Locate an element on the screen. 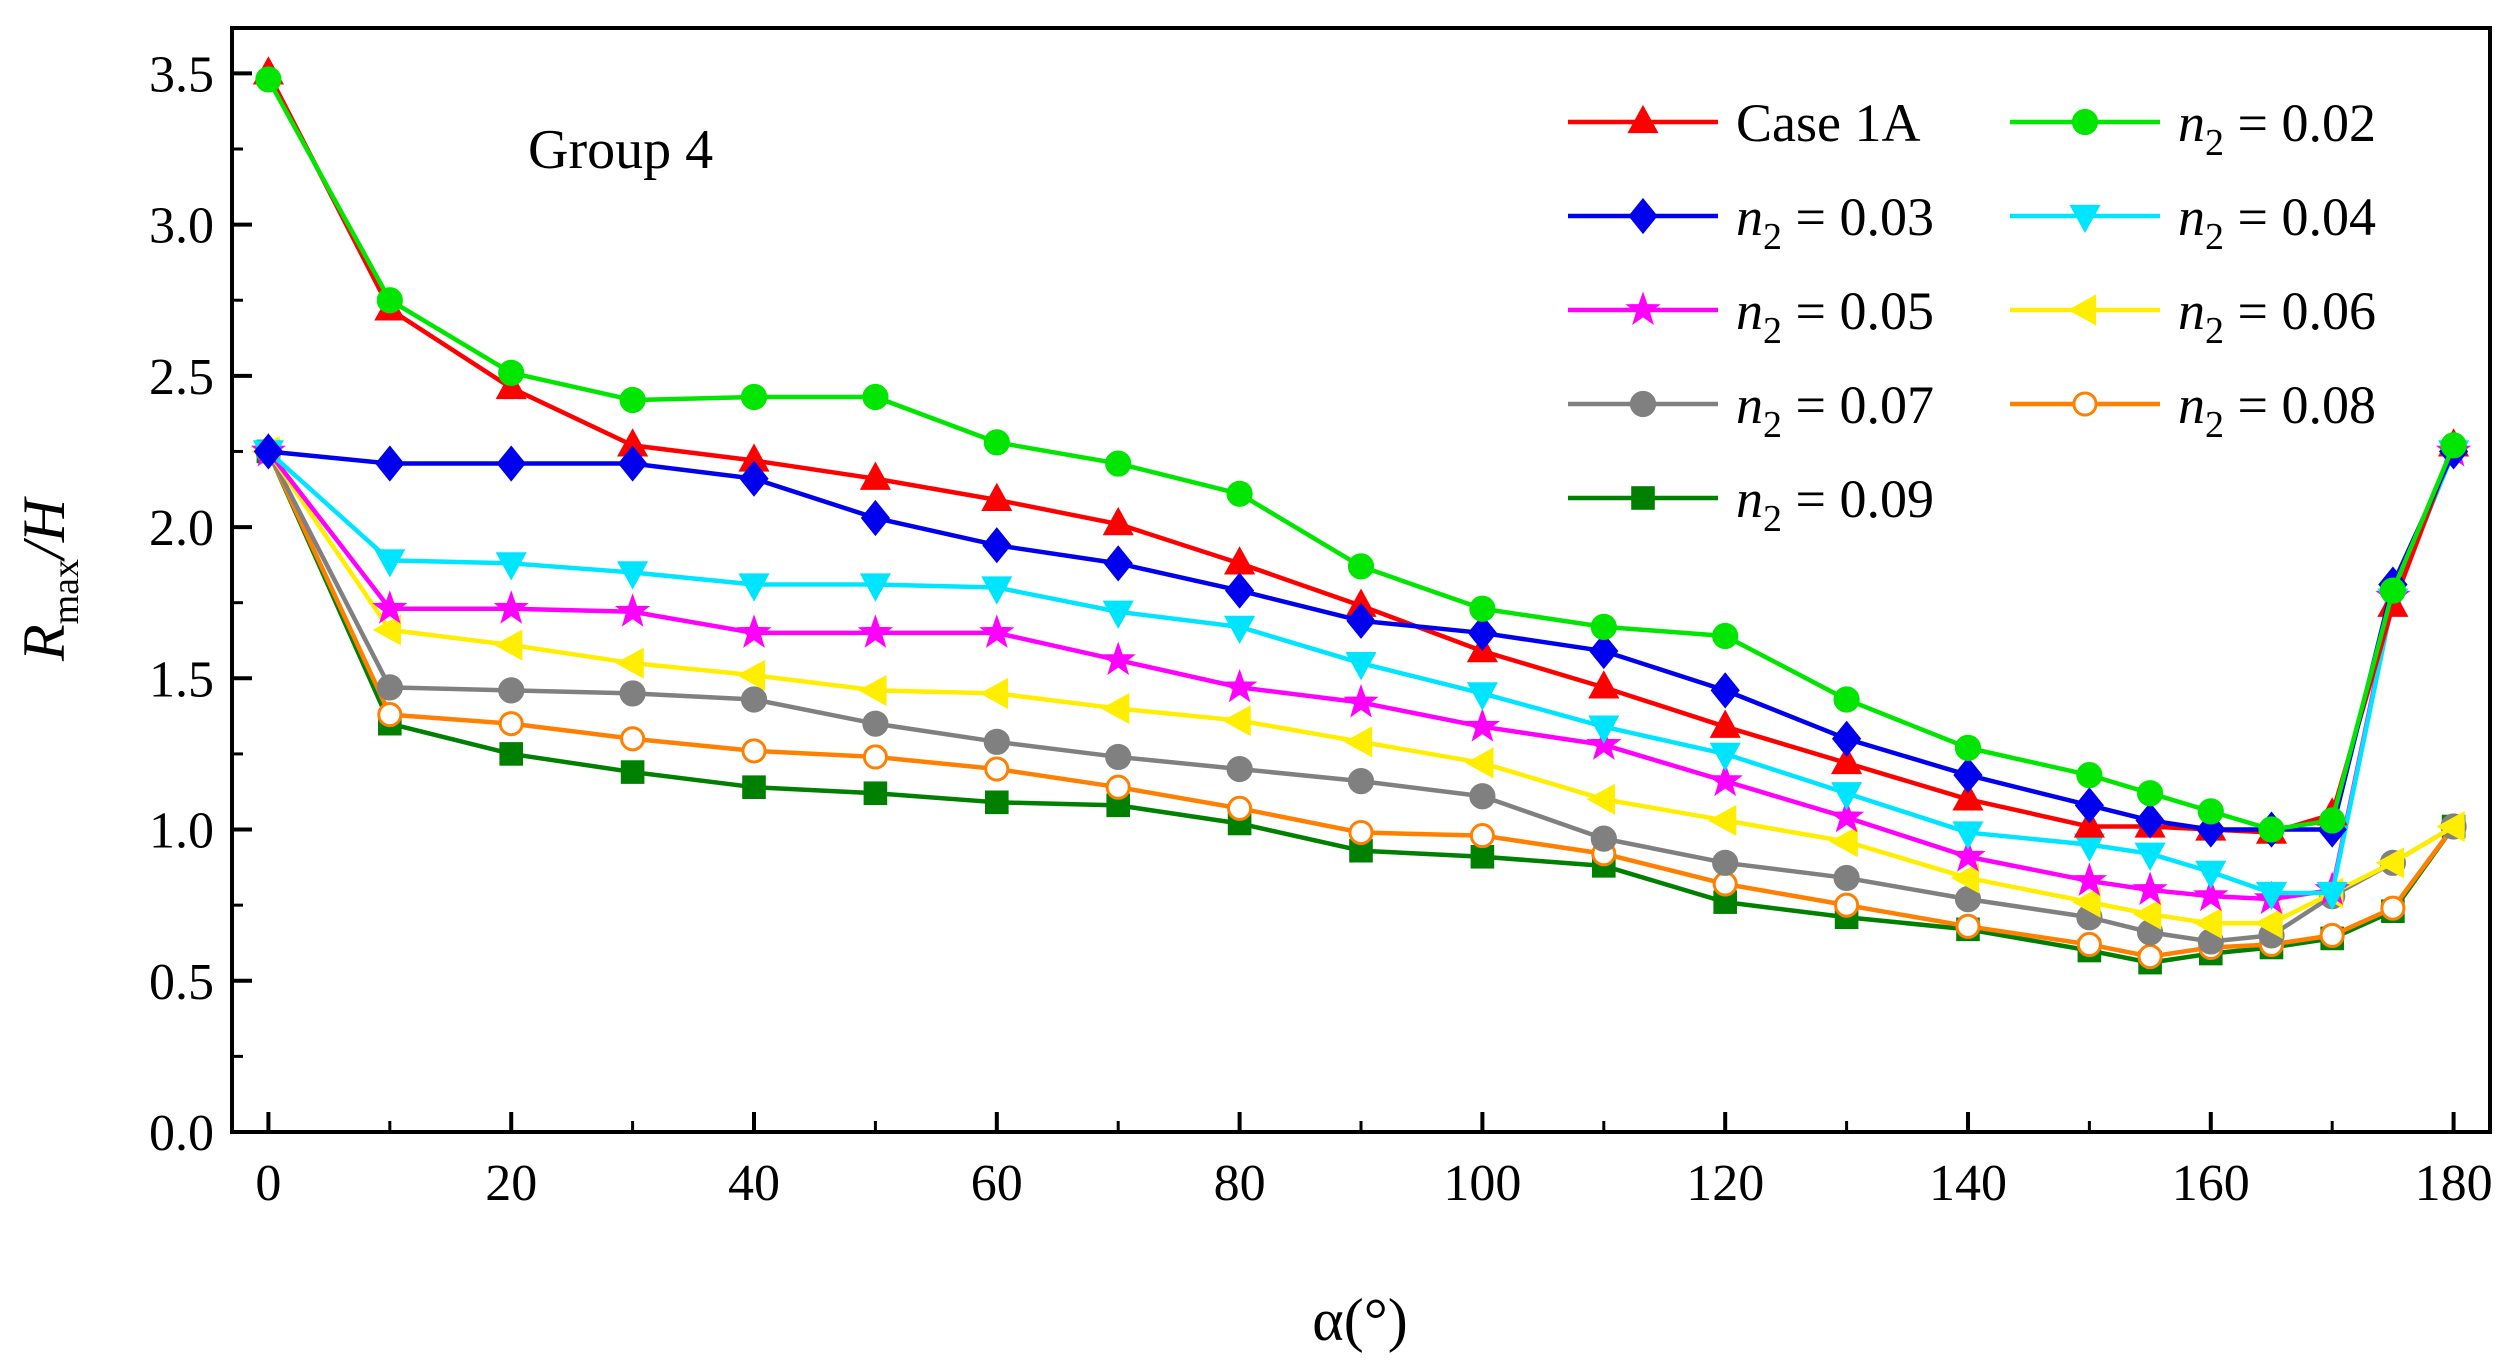 The height and width of the screenshot is (1366, 2519). y-tick-label: 3.5 is located at coordinates (181, 74).